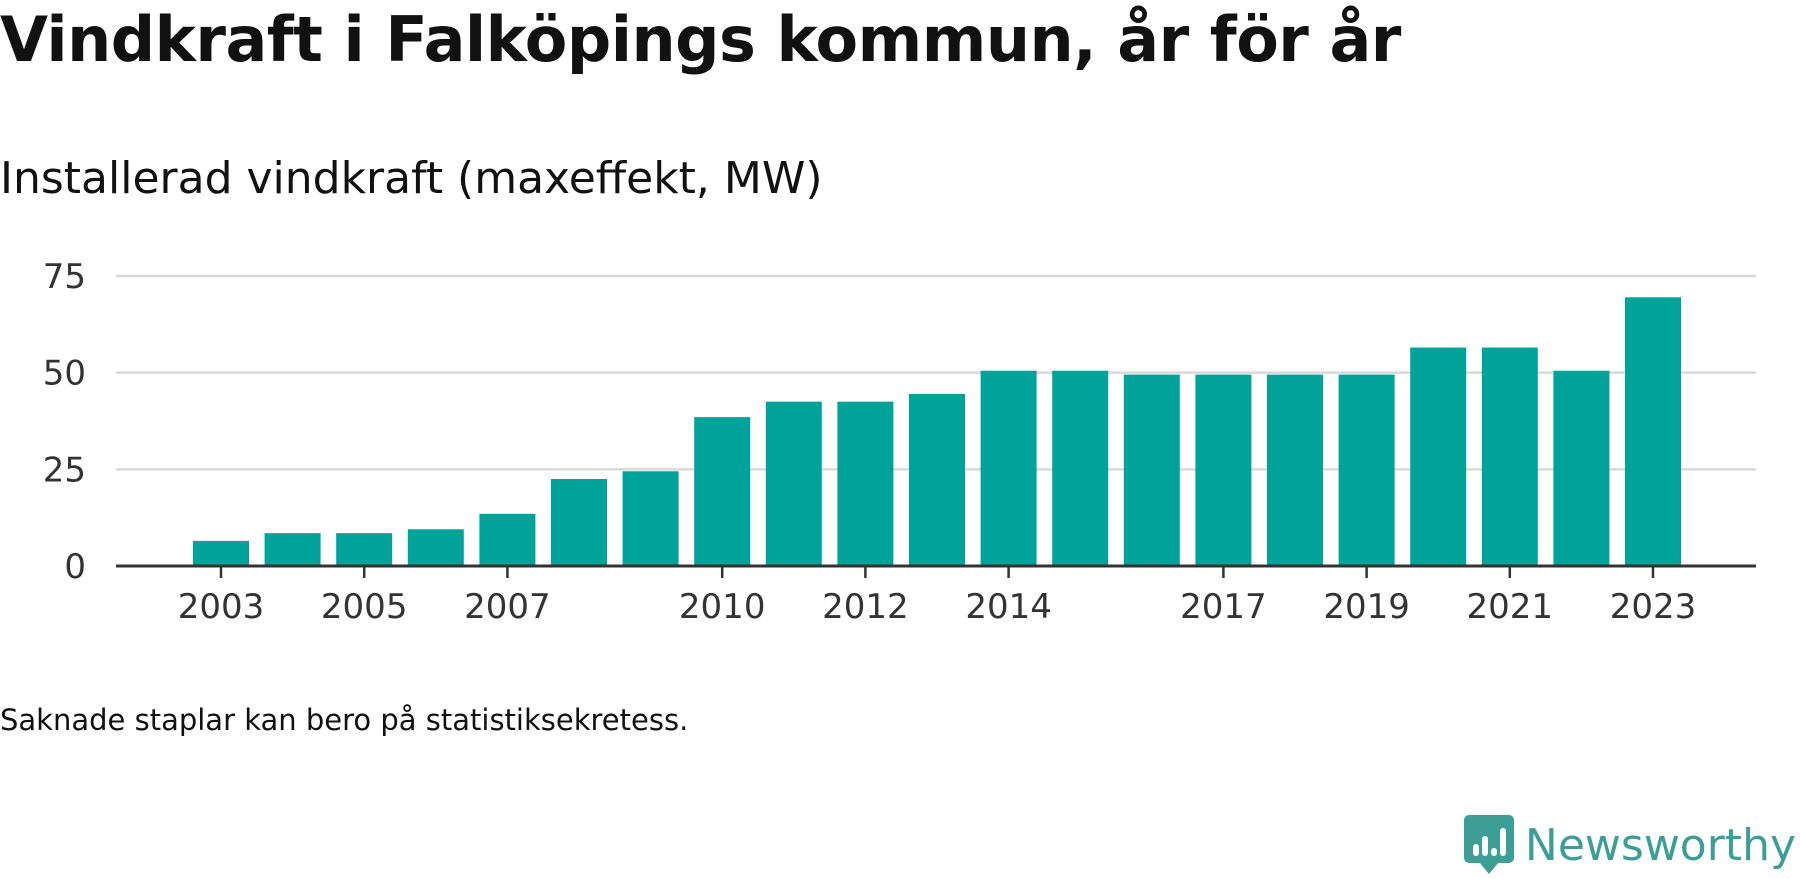 Image resolution: width=1800 pixels, height=879 pixels. What do you see at coordinates (507, 607) in the screenshot?
I see `x-tick-label: 2007` at bounding box center [507, 607].